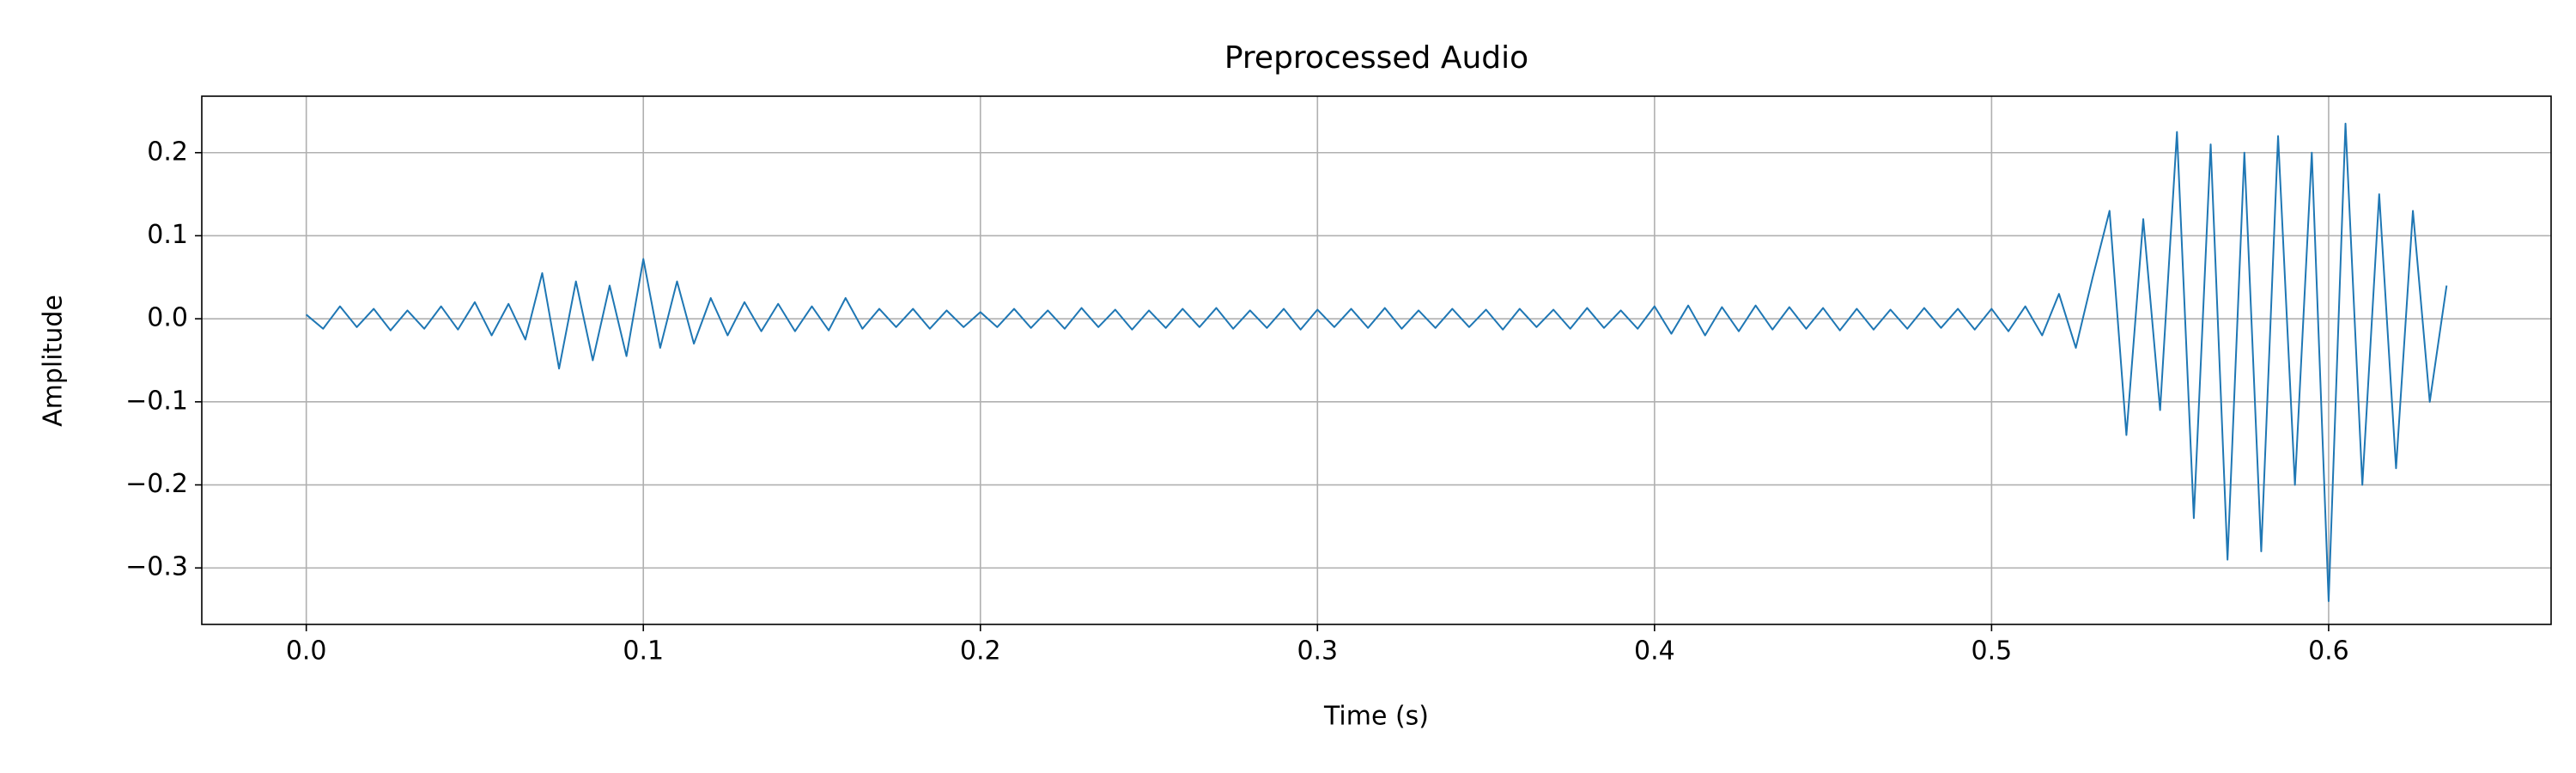 The height and width of the screenshot is (773, 2576). Describe the element at coordinates (2328, 651) in the screenshot. I see `x-tick-label: 0.6` at that location.